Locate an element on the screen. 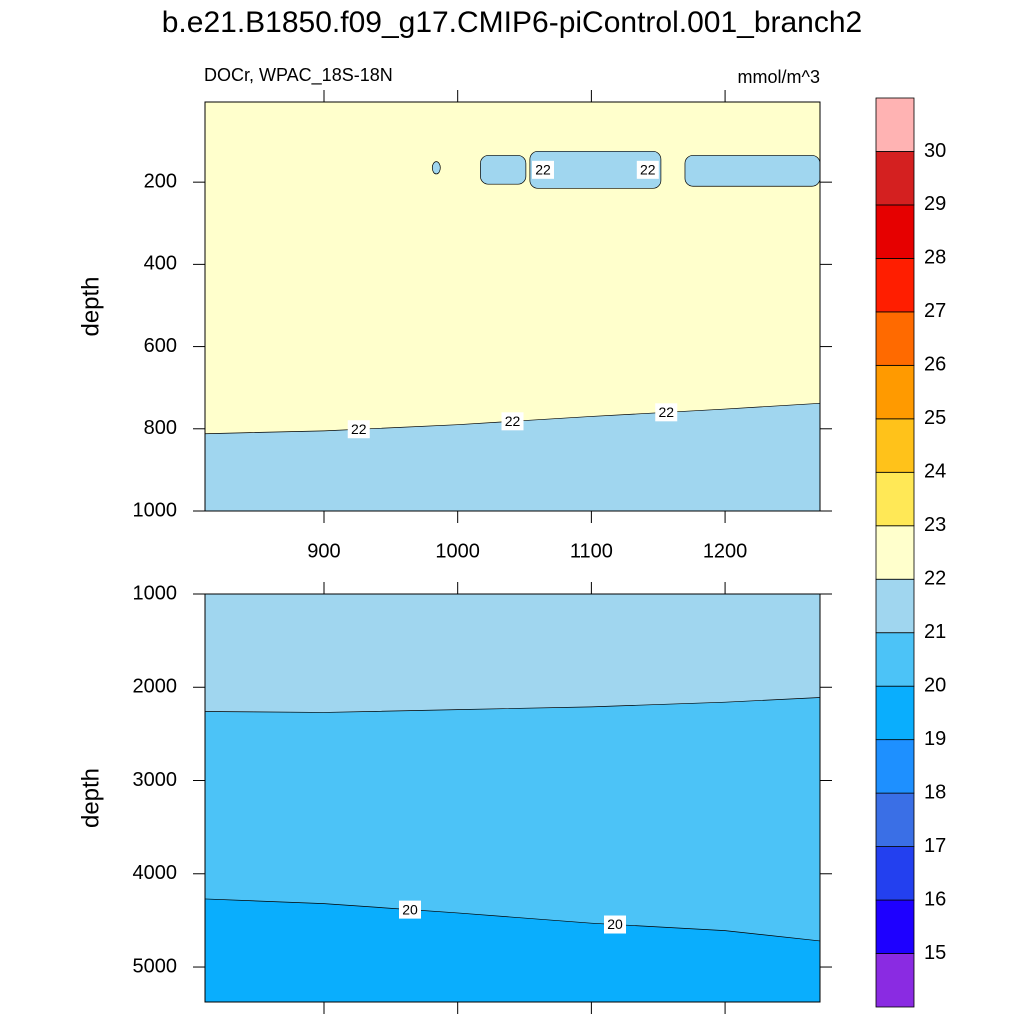 The height and width of the screenshot is (1024, 1024). colorbar-label: 16 is located at coordinates (935, 899).